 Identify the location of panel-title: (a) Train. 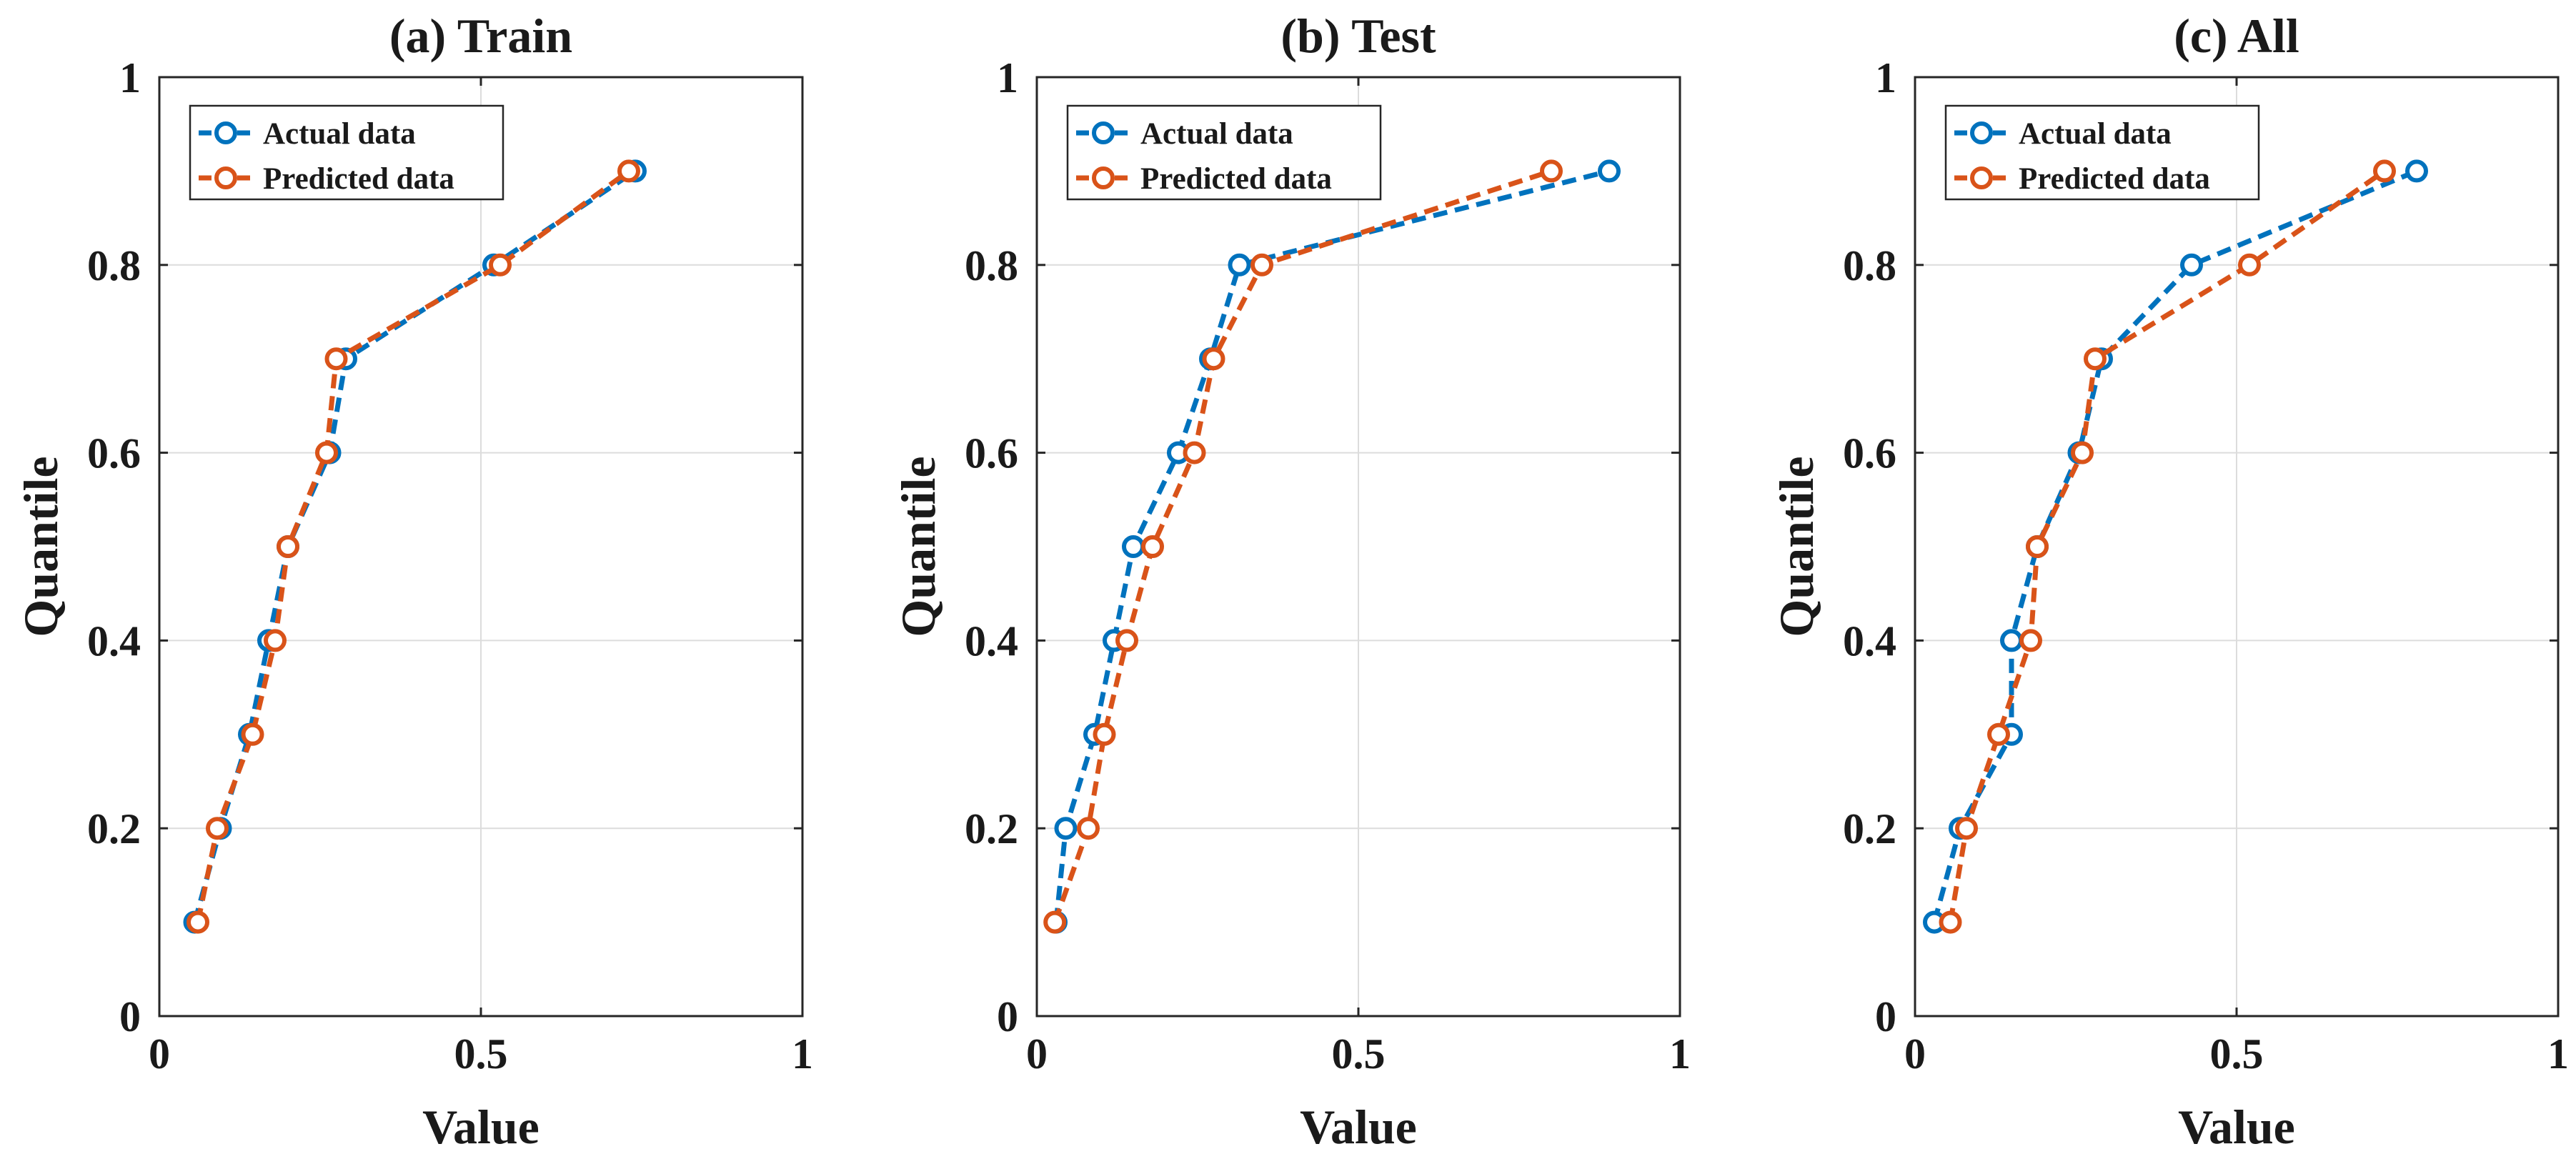
(480, 36).